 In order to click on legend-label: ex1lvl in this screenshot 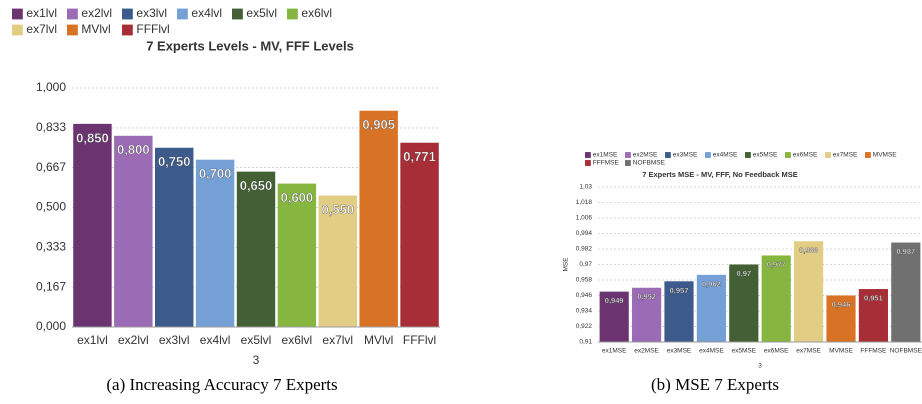, I will do `click(41, 13)`.